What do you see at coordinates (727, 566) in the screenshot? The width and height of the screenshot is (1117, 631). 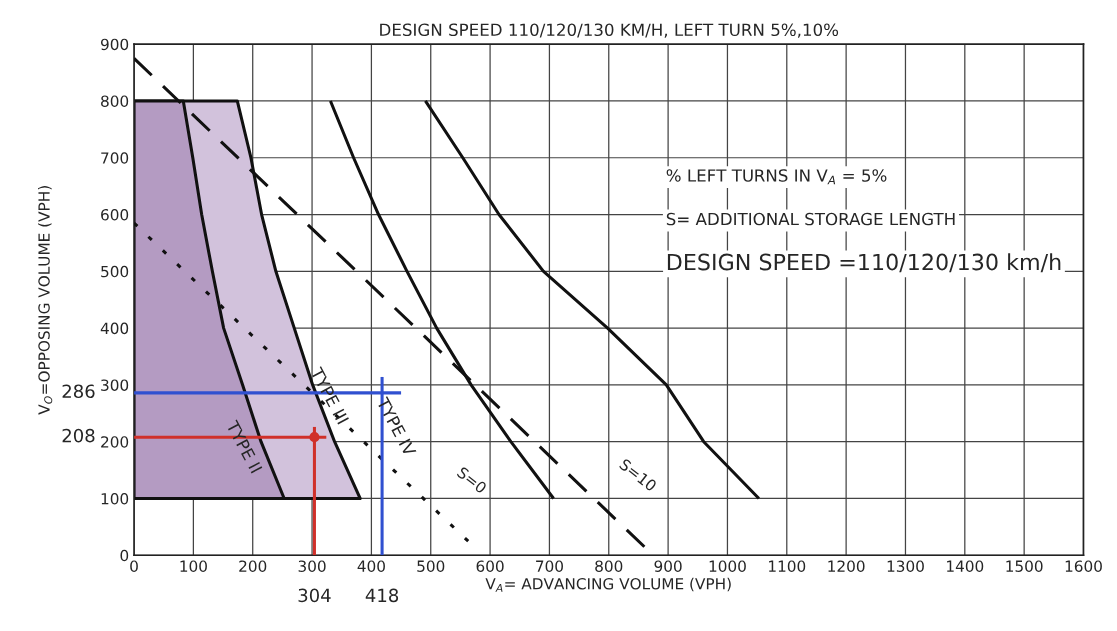 I see `x-tick-label: 1000` at bounding box center [727, 566].